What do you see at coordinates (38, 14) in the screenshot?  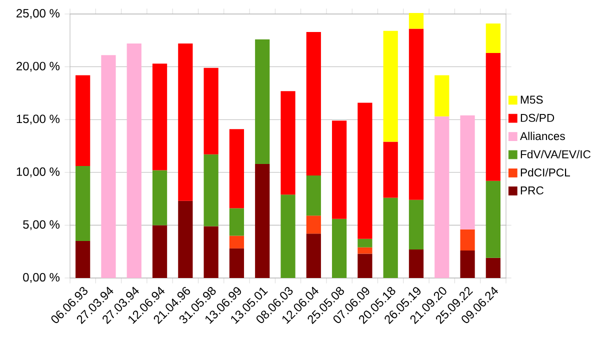 I see `y-tick-label: 25,00 %` at bounding box center [38, 14].